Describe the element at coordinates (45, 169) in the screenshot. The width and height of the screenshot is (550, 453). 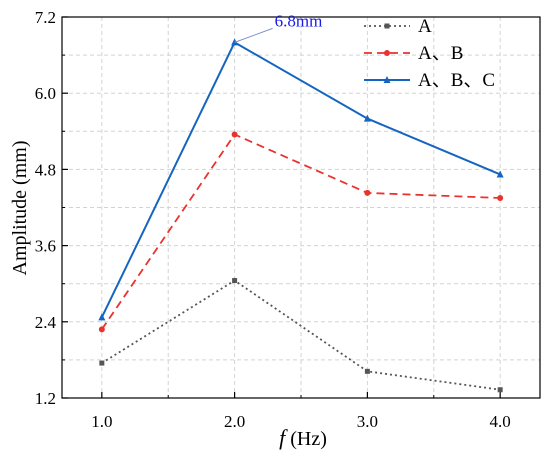
I see `y-tick-label: 4.8` at that location.